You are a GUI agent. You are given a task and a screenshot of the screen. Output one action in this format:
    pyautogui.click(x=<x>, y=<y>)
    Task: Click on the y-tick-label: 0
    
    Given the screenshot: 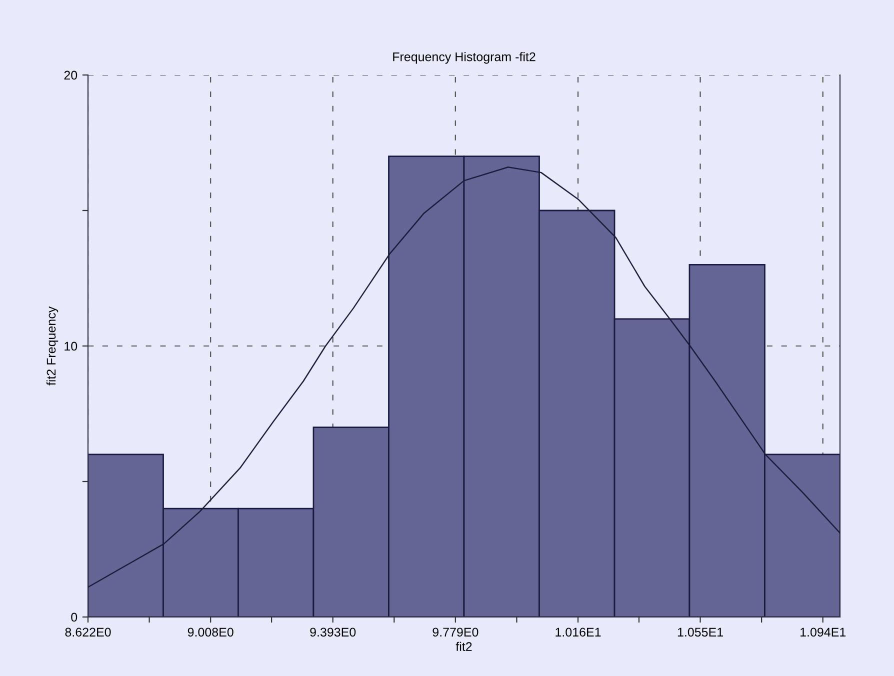 What is the action you would take?
    pyautogui.click(x=74, y=617)
    